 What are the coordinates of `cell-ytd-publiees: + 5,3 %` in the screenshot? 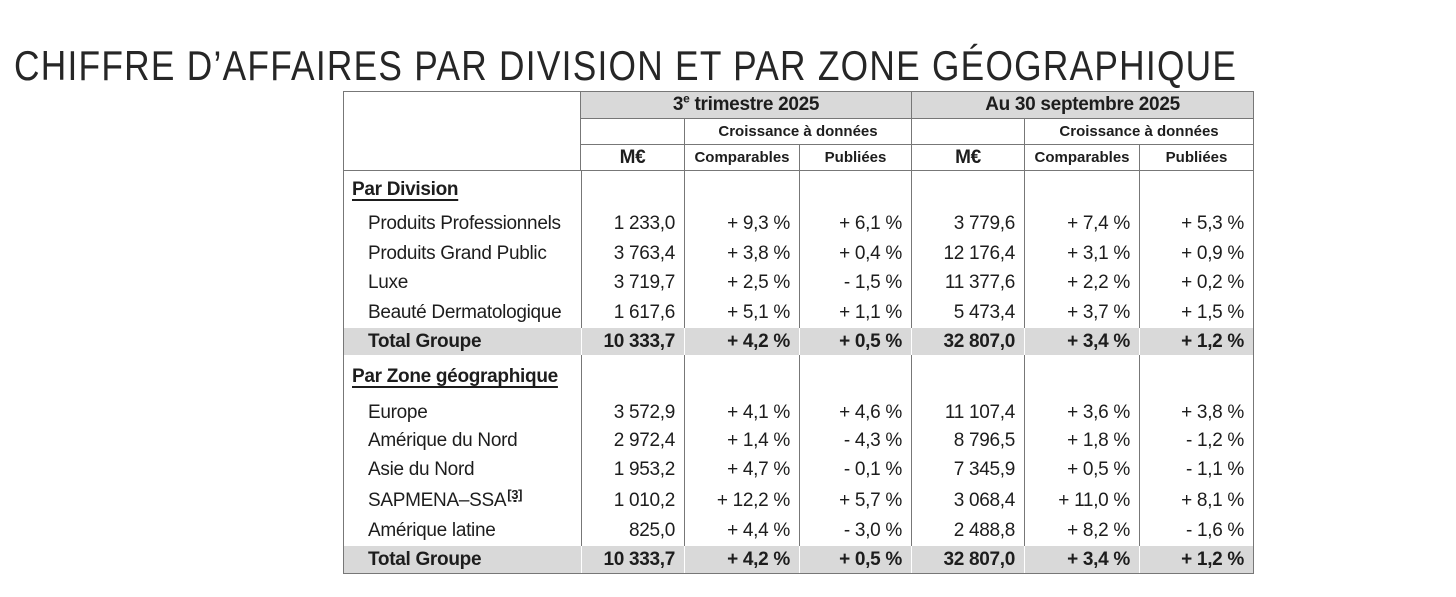 It's located at (1196, 224).